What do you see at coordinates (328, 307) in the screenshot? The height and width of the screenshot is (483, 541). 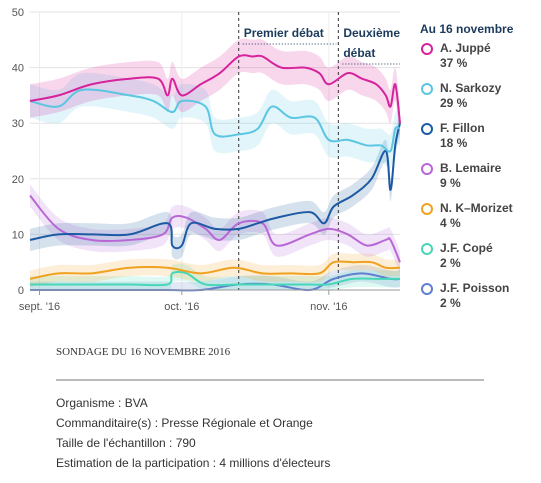 I see `x-tick-label: nov. '16` at bounding box center [328, 307].